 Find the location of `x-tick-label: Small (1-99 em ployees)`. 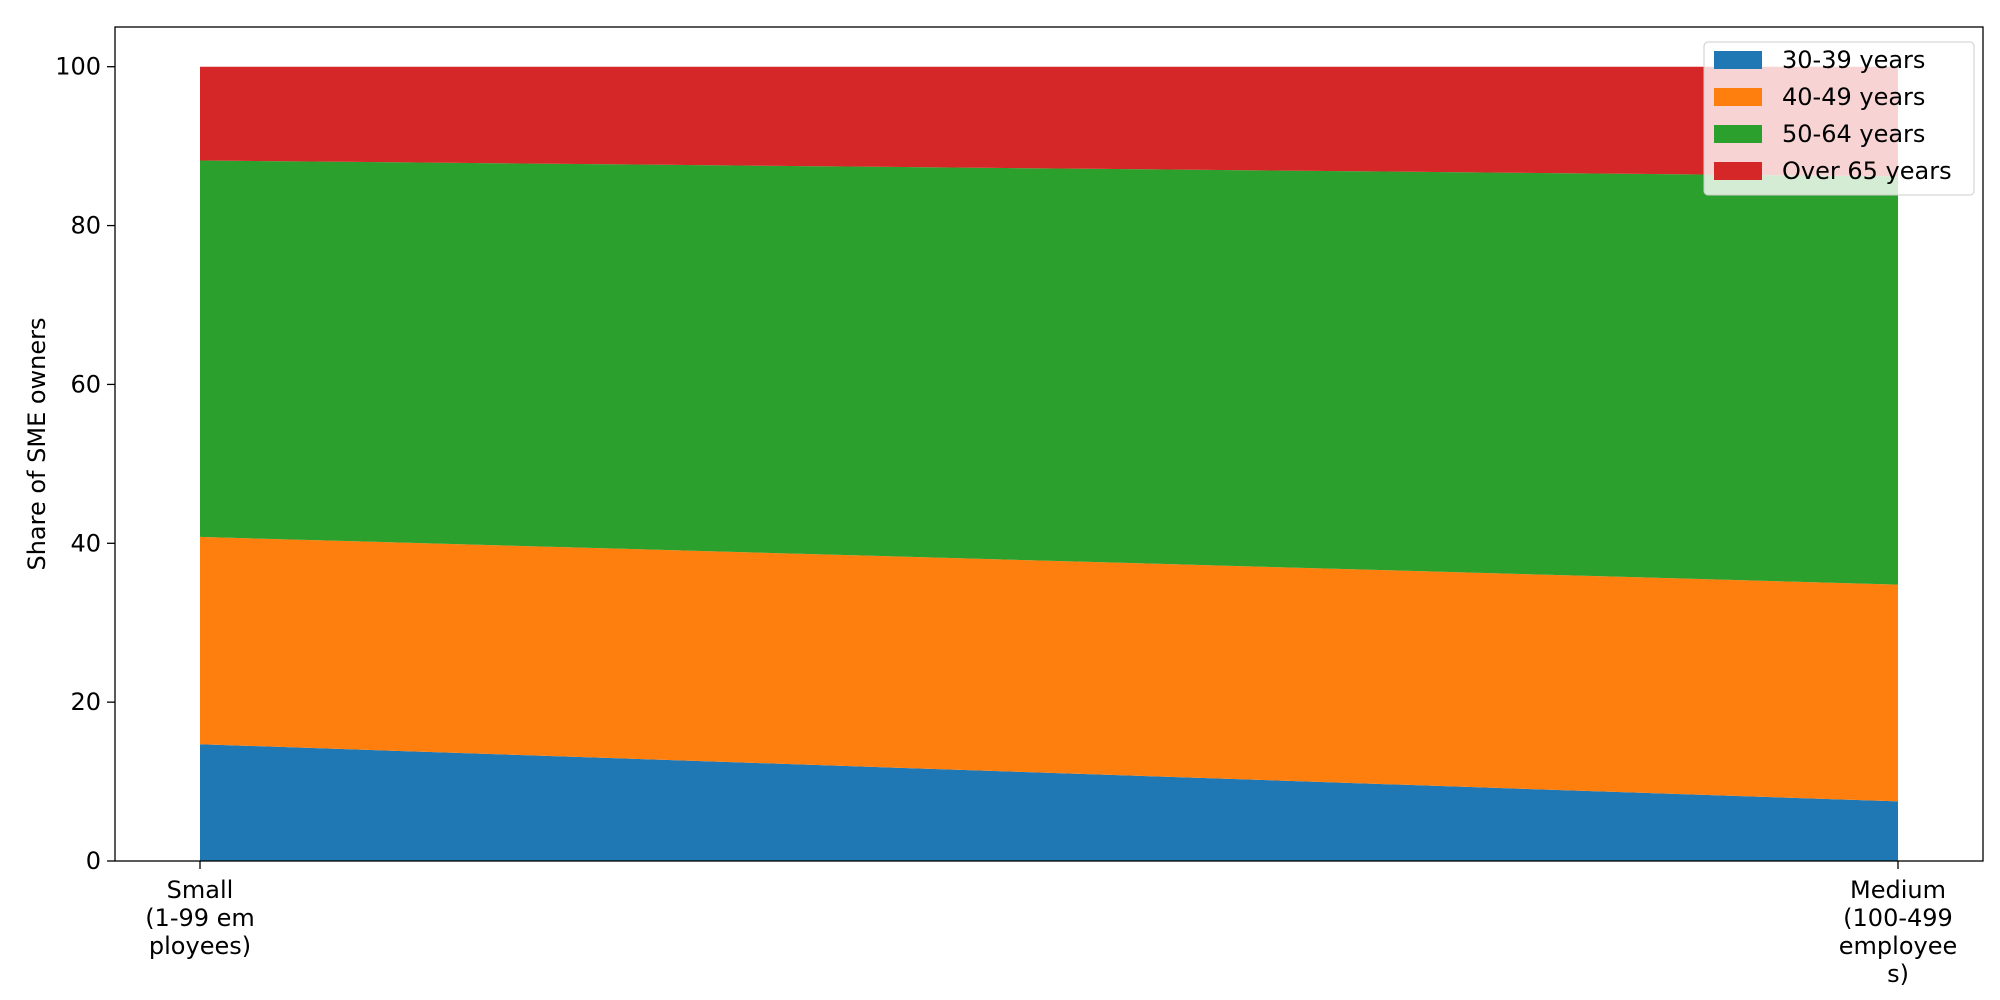

x-tick-label: Small (1-99 em ployees) is located at coordinates (200, 918).